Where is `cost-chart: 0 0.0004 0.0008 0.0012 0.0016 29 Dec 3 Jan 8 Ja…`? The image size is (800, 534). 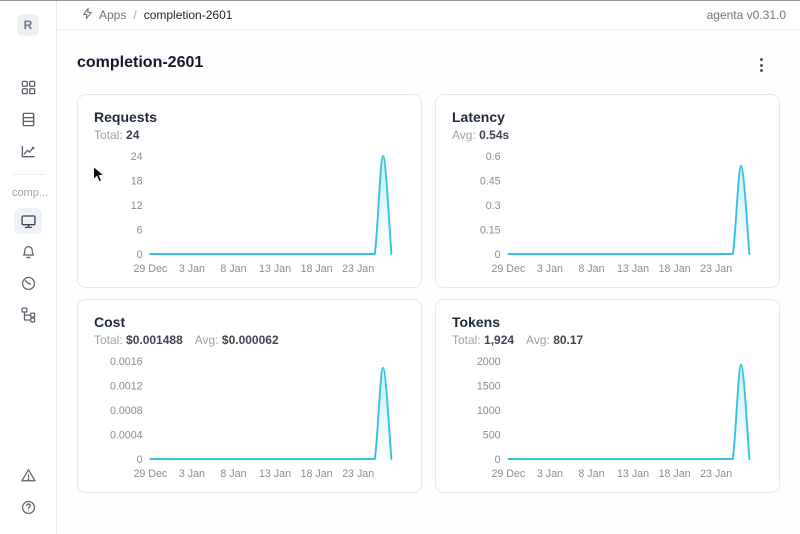
cost-chart: 0 0.0004 0.0008 0.0012 0.0016 29 Dec 3 Jan 8 Ja… is located at coordinates (249, 418).